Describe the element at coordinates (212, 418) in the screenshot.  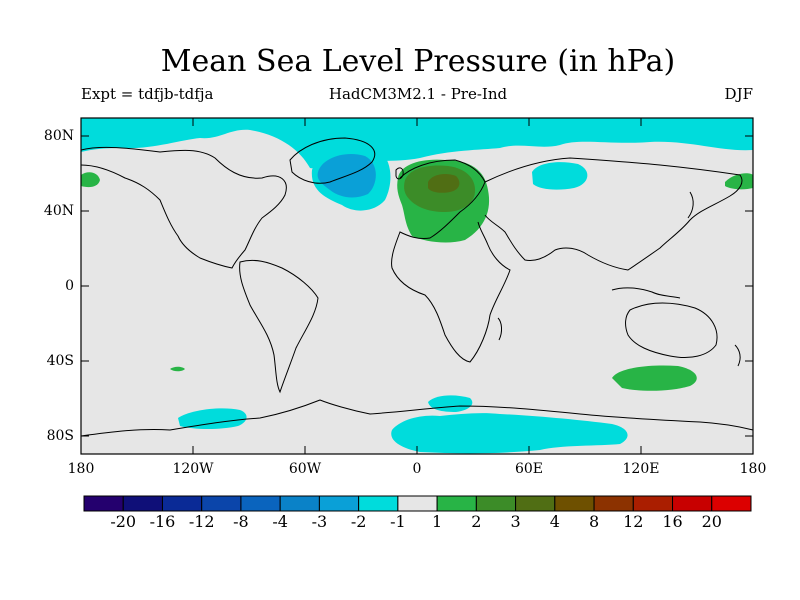
I see `antarctic-pacific-negative` at that location.